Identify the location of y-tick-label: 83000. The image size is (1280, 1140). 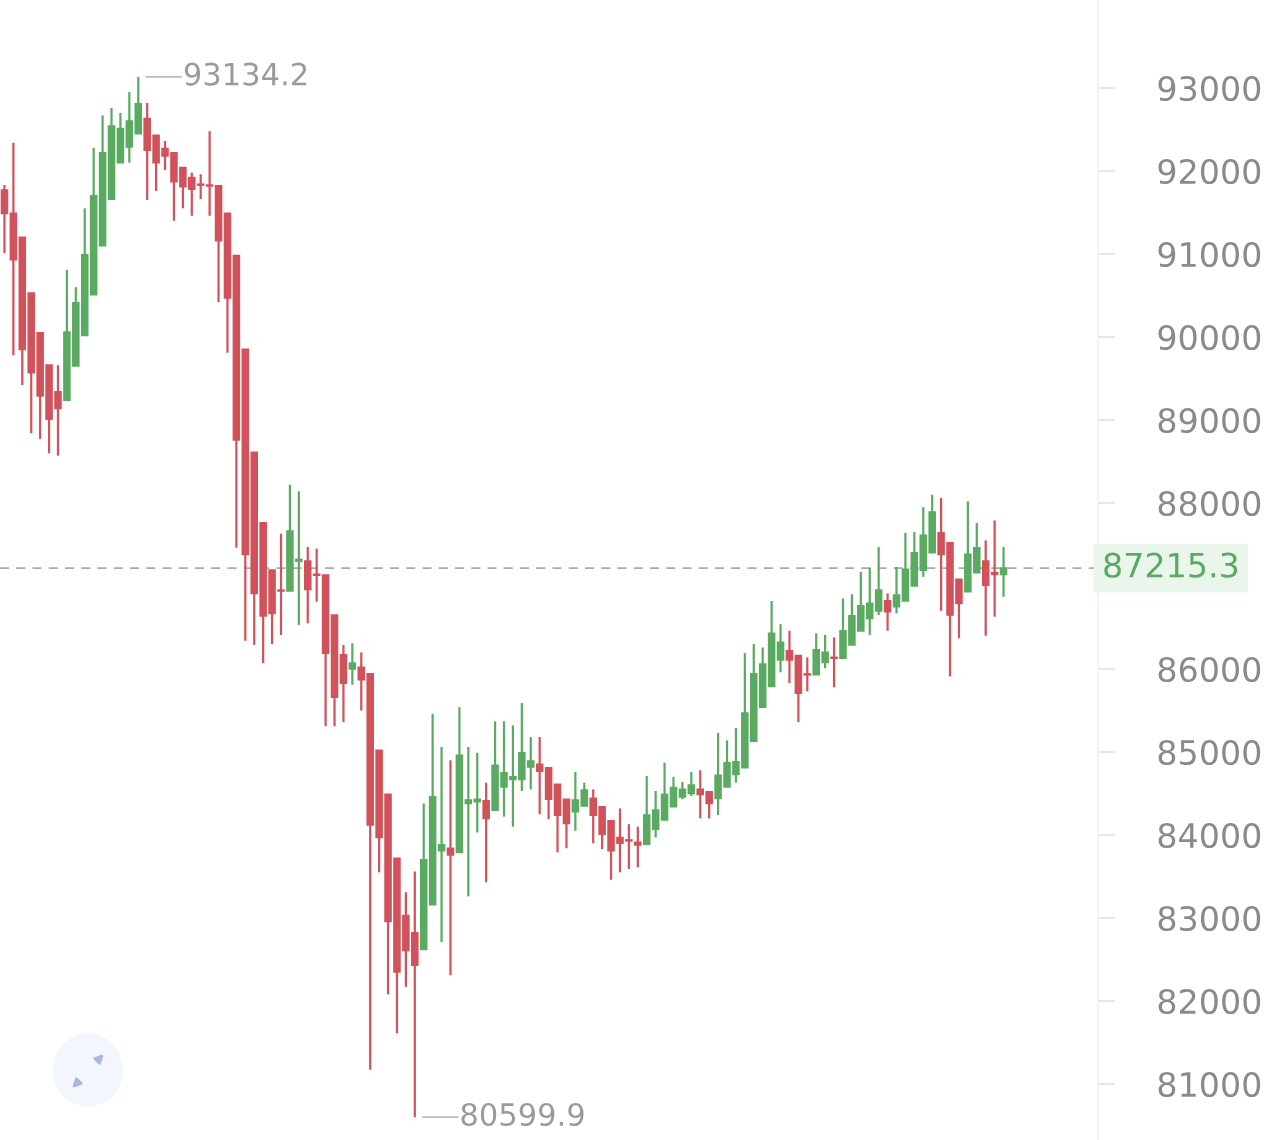
(1209, 918).